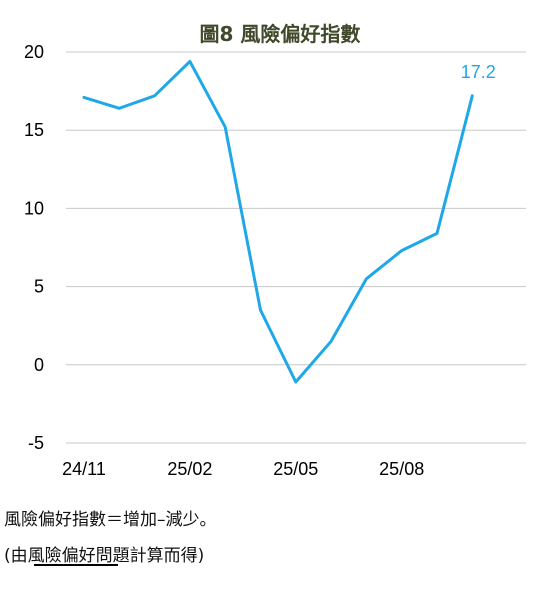  What do you see at coordinates (34, 52) in the screenshot?
I see `y-tick-label: 20` at bounding box center [34, 52].